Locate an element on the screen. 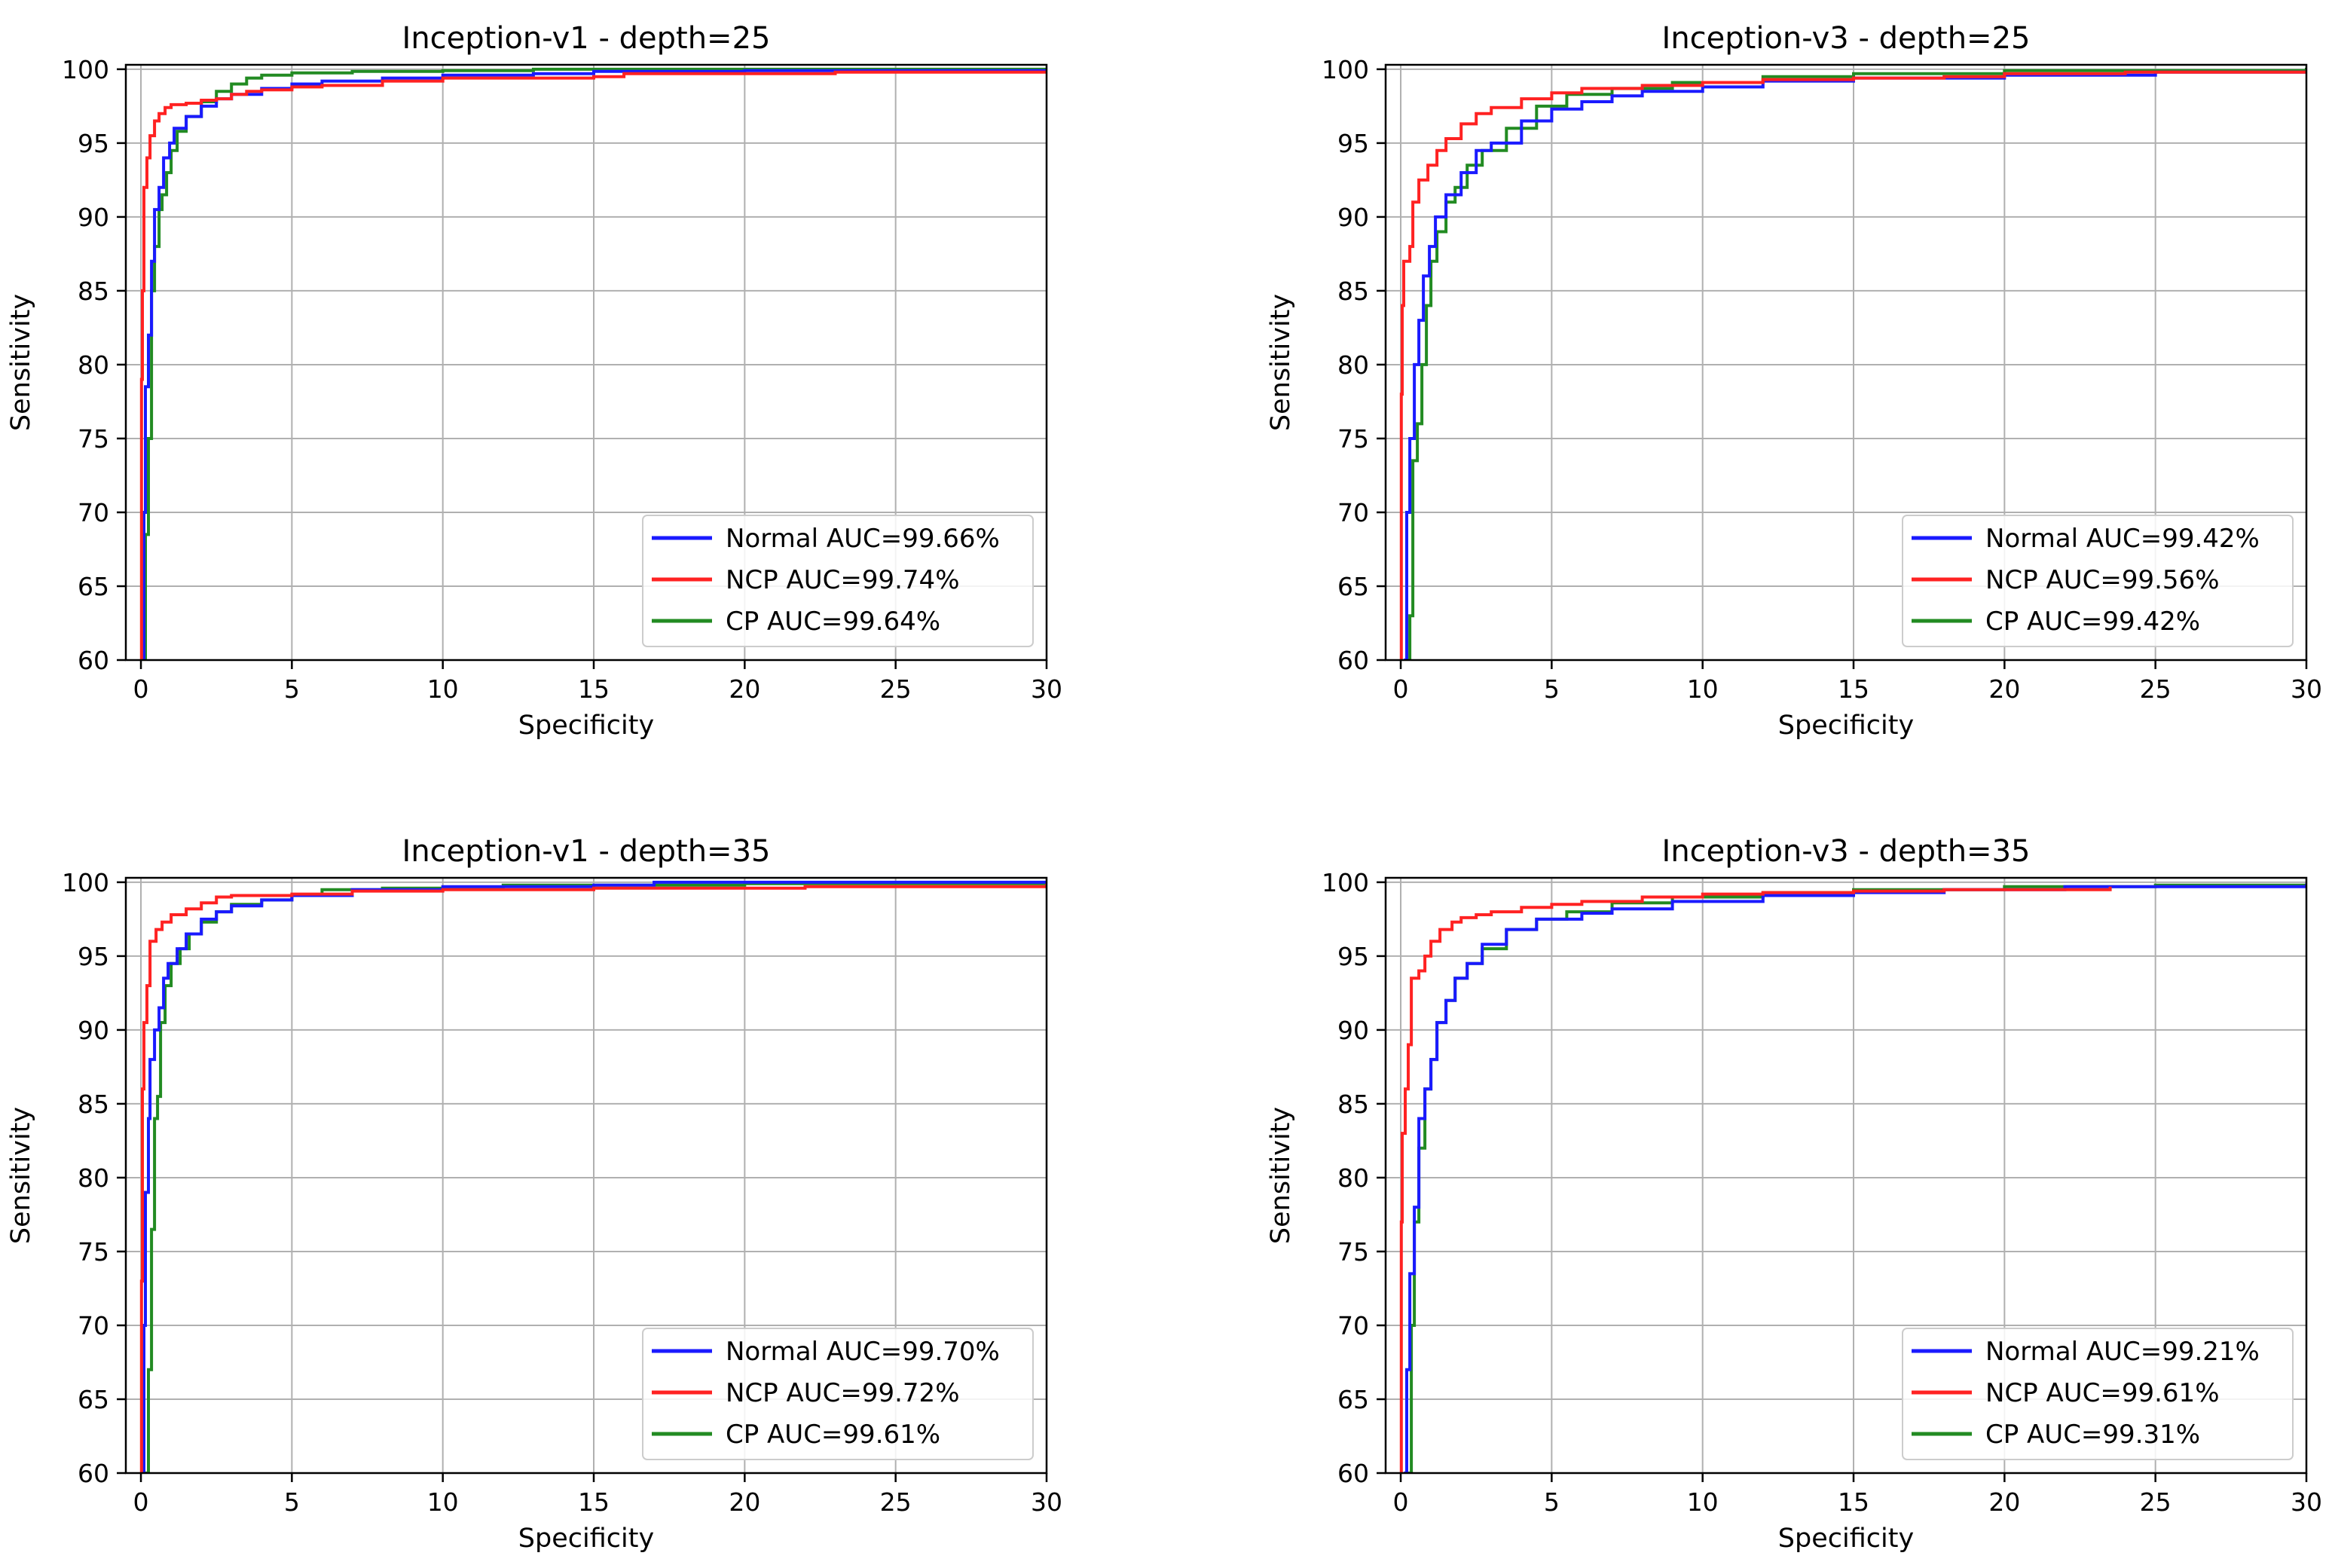  legend-label-ncp: NCP AUC=99.74% is located at coordinates (843, 580).